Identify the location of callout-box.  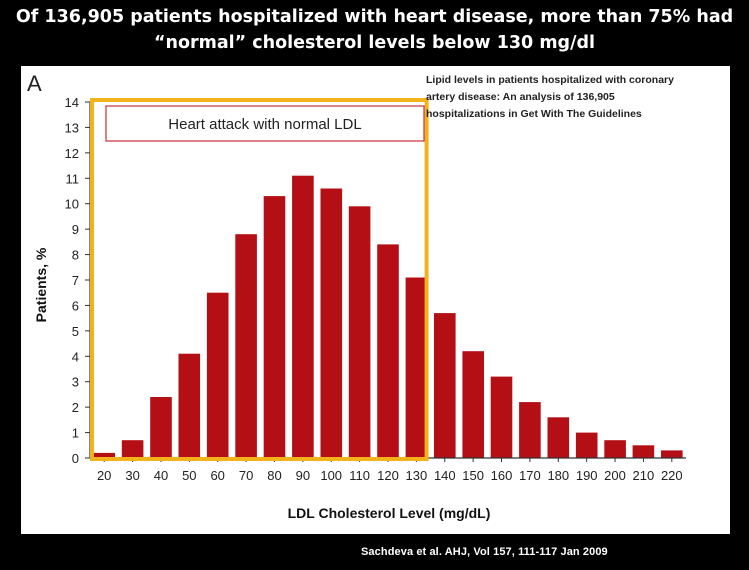
(265, 123).